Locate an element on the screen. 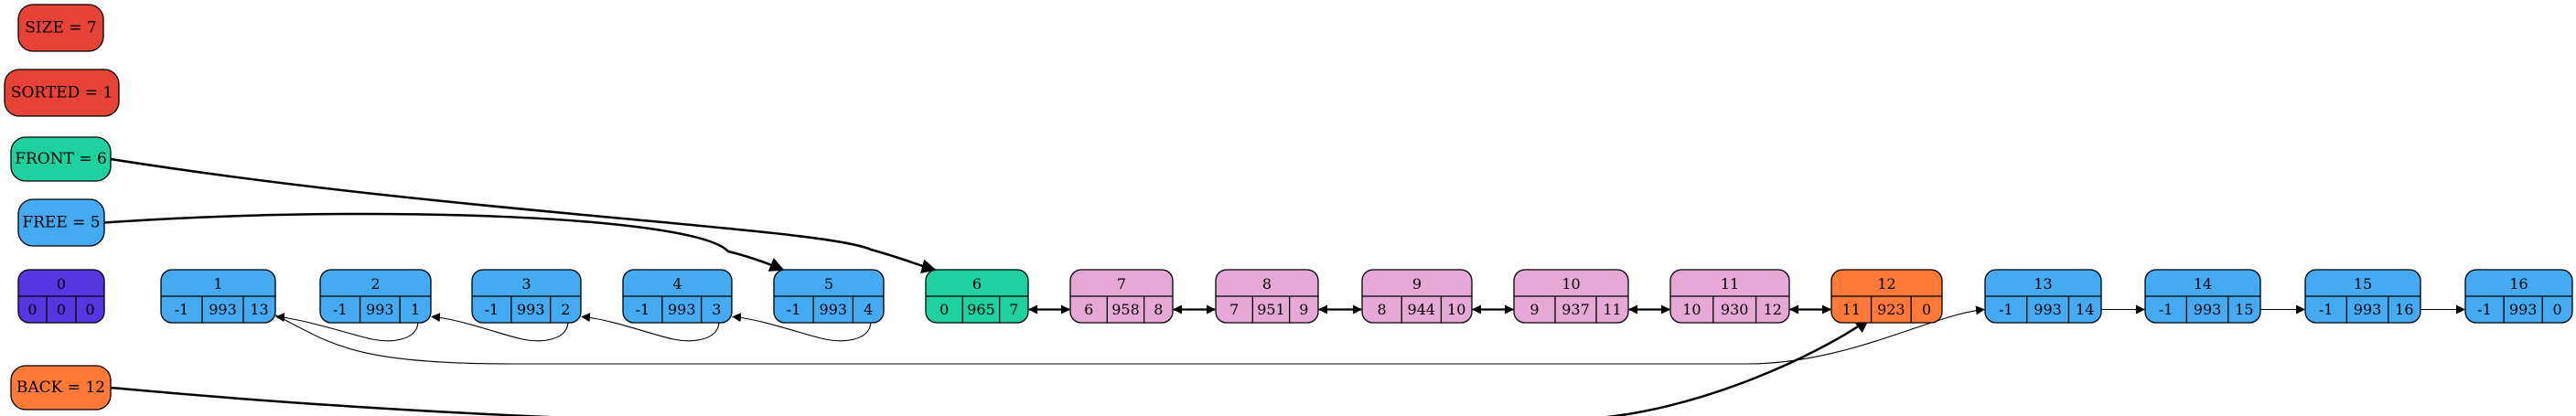 The height and width of the screenshot is (416, 2576). node-index: 4 is located at coordinates (677, 284).